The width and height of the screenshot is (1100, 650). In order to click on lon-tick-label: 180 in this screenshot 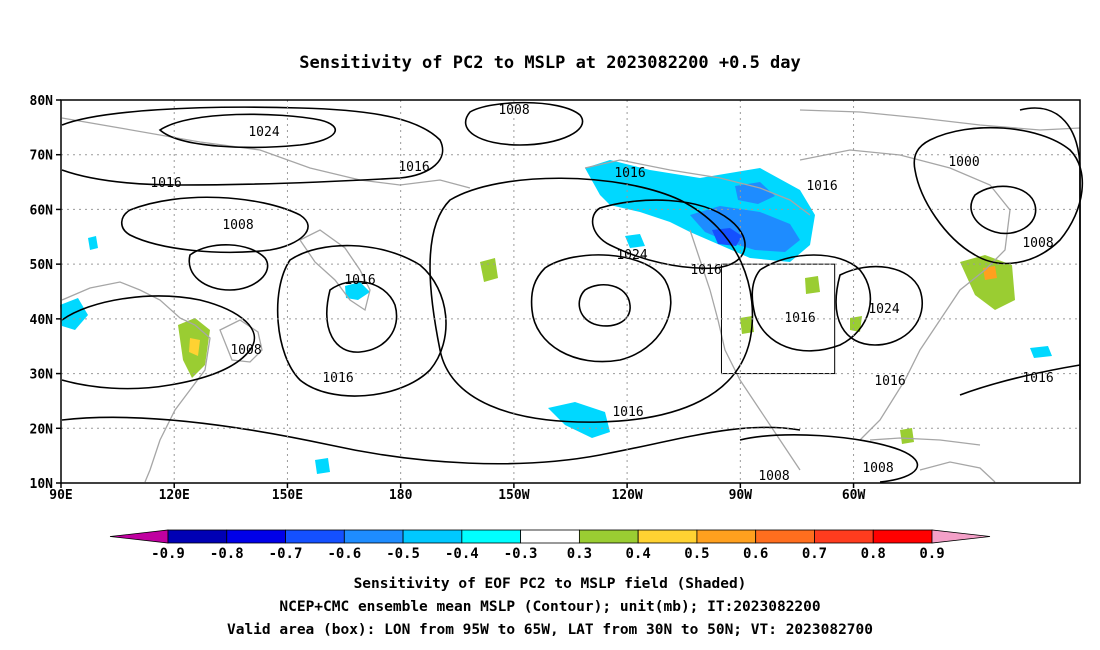, I will do `click(401, 495)`.